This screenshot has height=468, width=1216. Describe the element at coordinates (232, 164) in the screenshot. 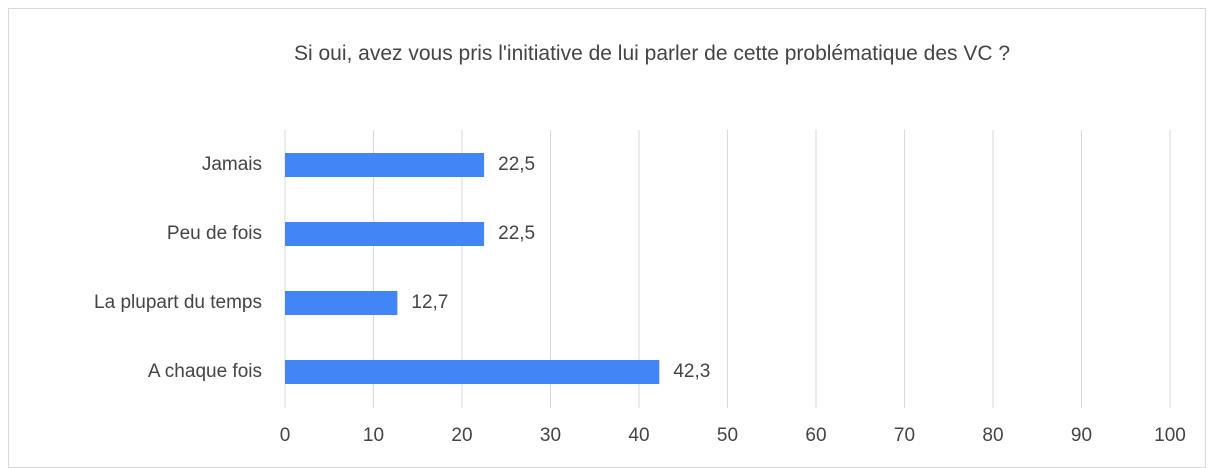

I see `y-tick-label: Jamais` at that location.